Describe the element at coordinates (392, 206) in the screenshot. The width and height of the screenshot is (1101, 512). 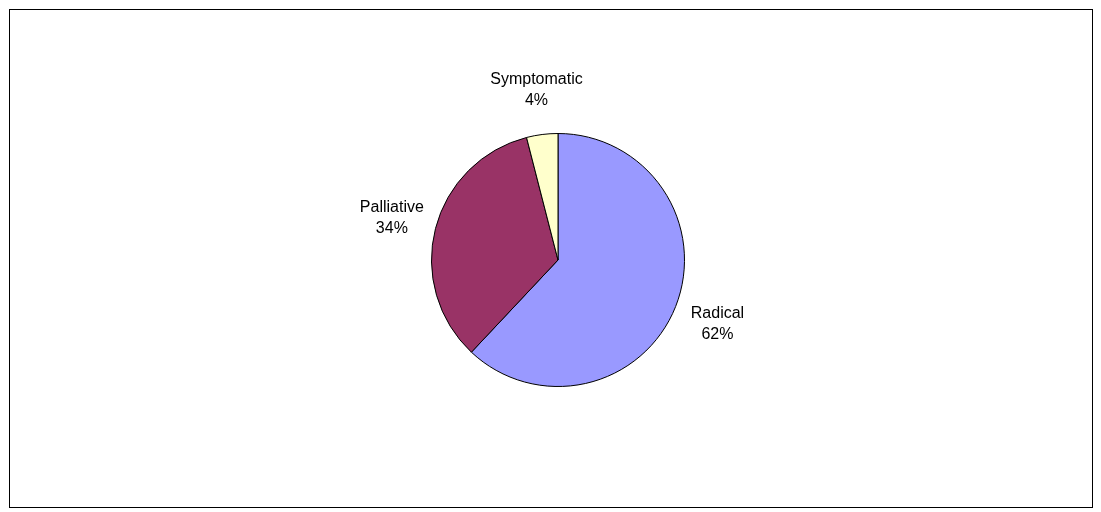
I see `slice-label: Palliative` at that location.